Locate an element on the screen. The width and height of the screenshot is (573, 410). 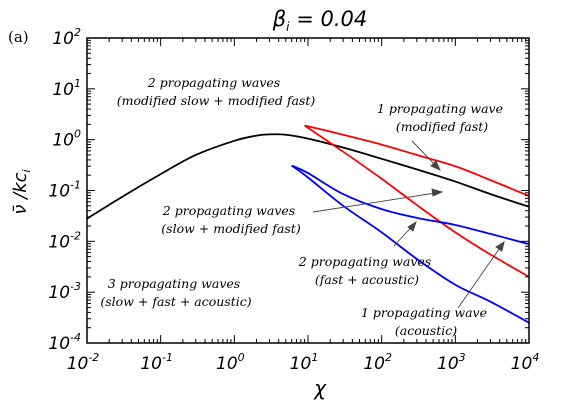
y-tick-label: 10² is located at coordinates (66, 37).